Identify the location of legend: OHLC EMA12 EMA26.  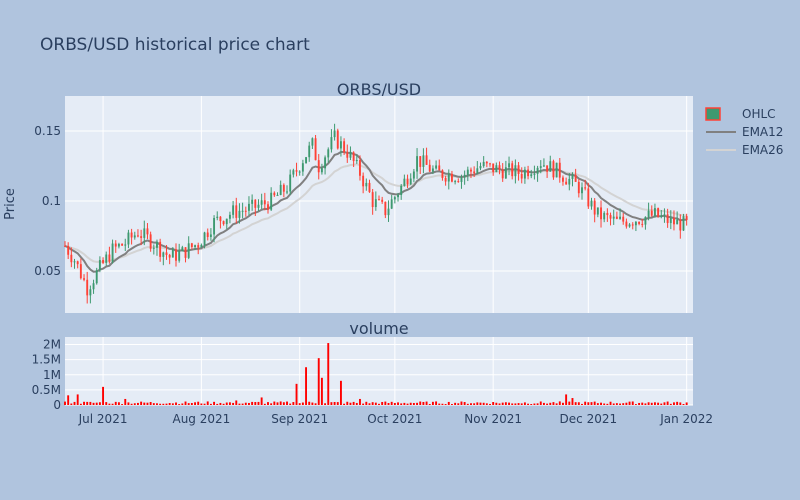
(744, 132).